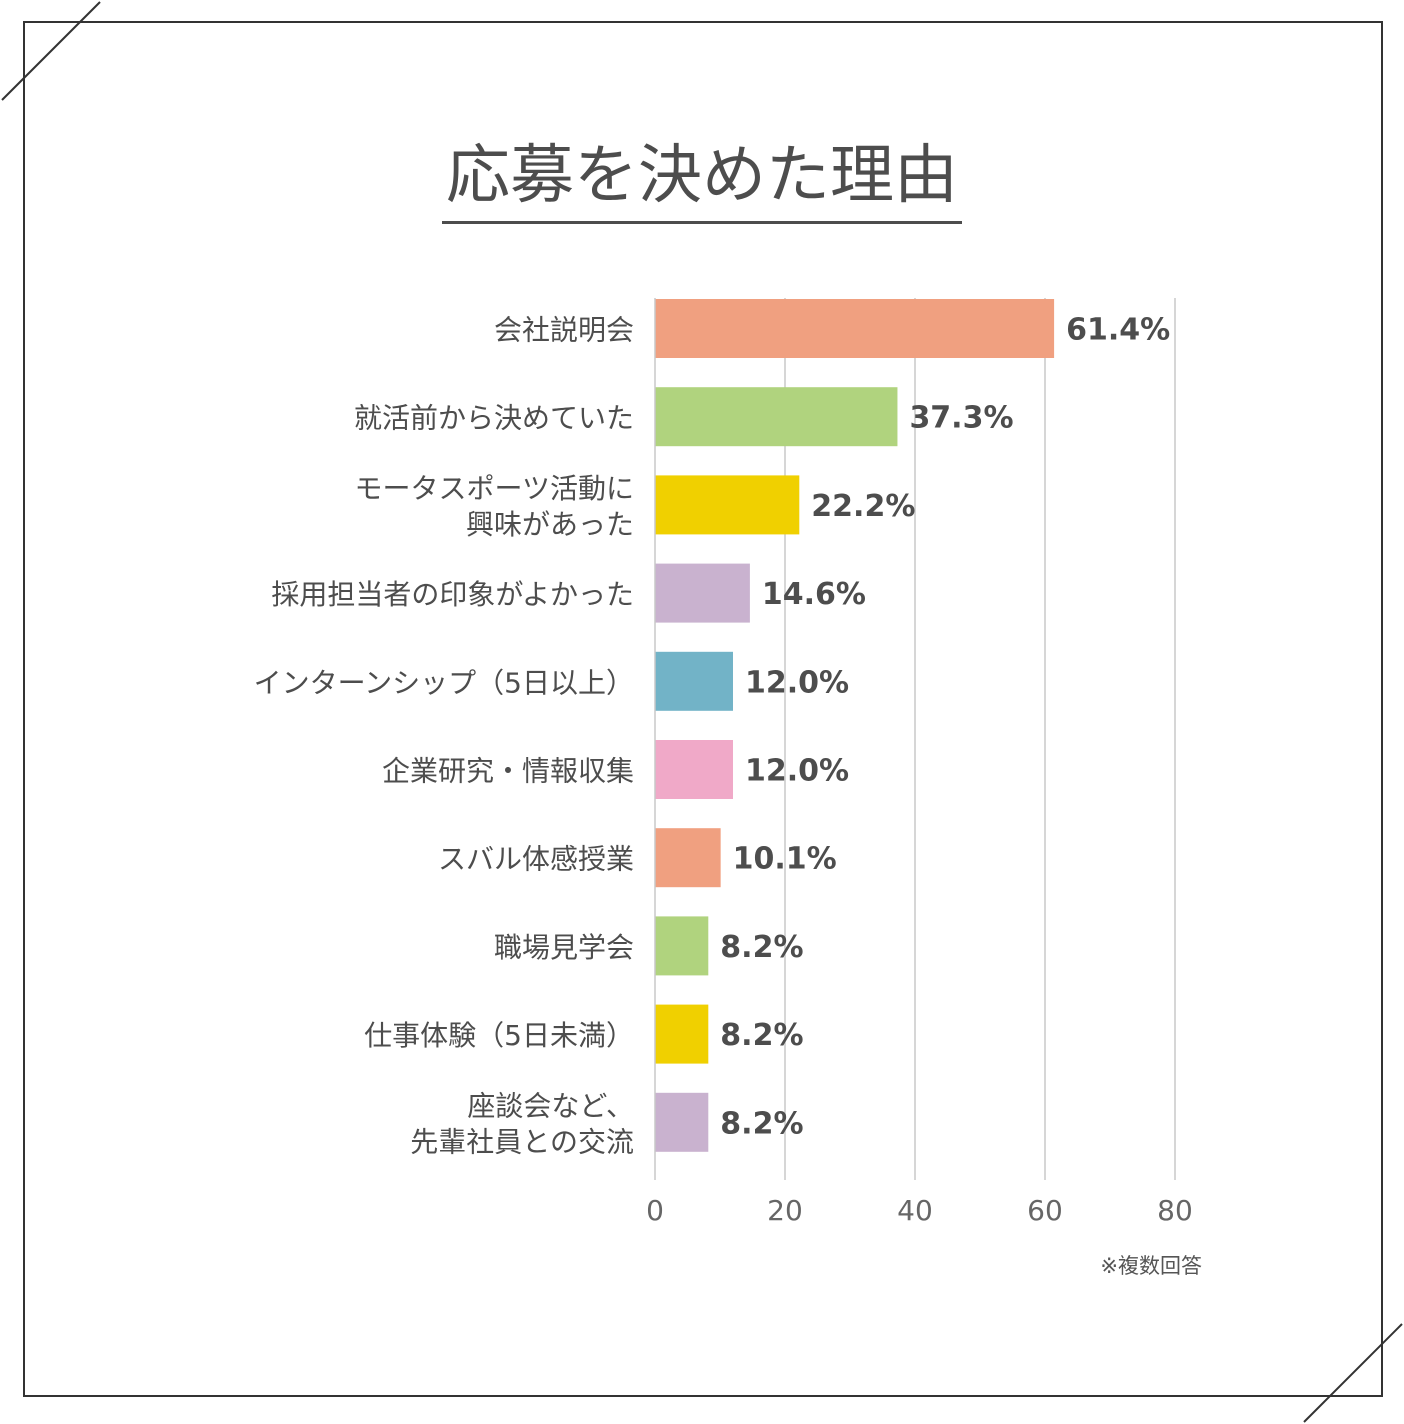  I want to click on x-tick-label: 40, so click(915, 1210).